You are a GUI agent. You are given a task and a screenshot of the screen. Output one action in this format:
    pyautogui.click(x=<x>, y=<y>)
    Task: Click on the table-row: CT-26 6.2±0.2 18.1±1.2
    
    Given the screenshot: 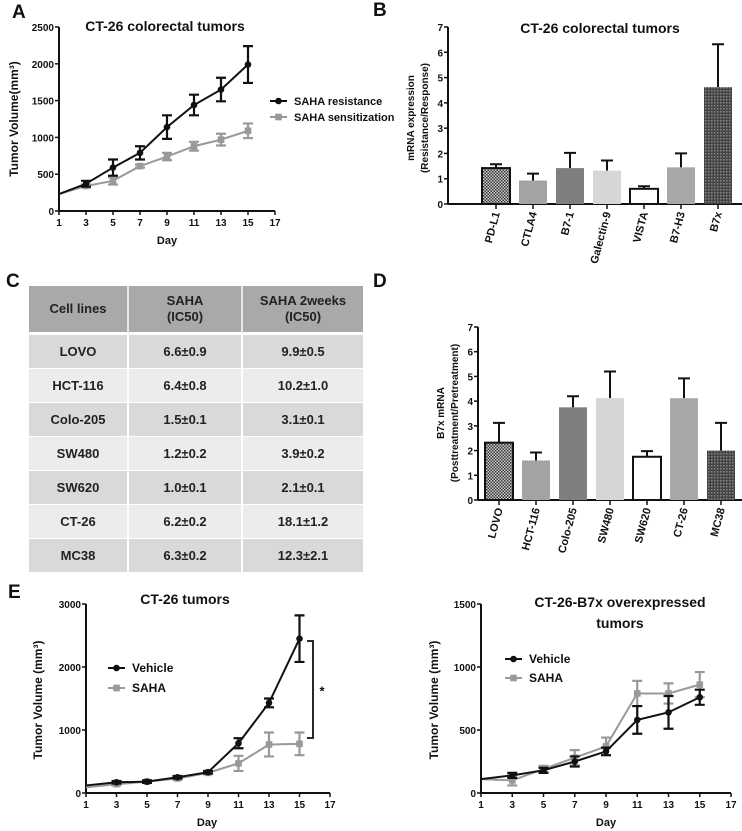 What is the action you would take?
    pyautogui.click(x=196, y=522)
    